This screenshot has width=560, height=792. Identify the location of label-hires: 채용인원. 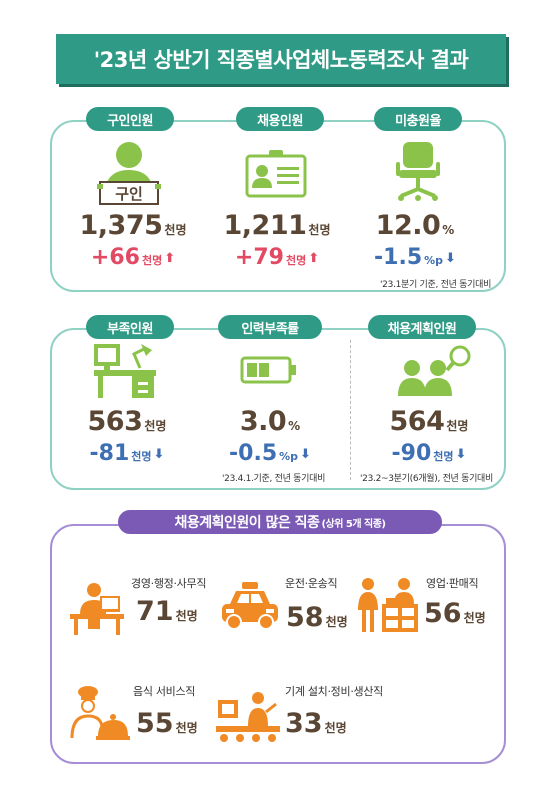
(280, 119).